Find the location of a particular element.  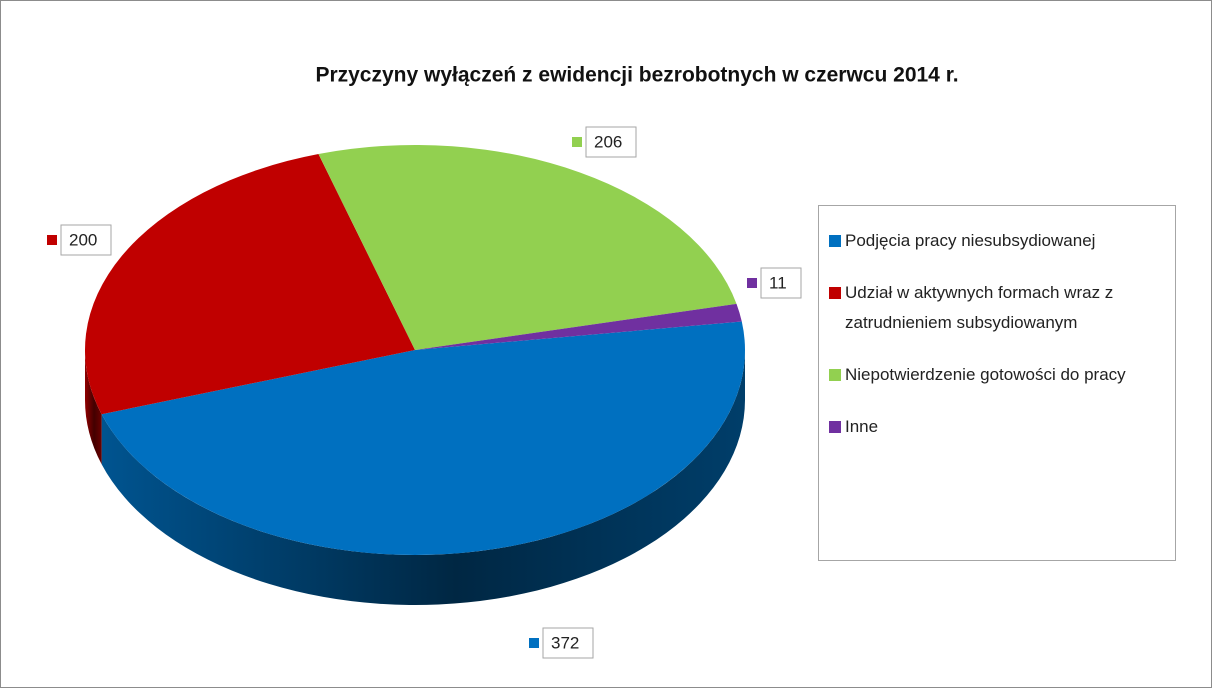

legend-item: Niepotwierdzenie gotowości do pracy is located at coordinates (997, 375).